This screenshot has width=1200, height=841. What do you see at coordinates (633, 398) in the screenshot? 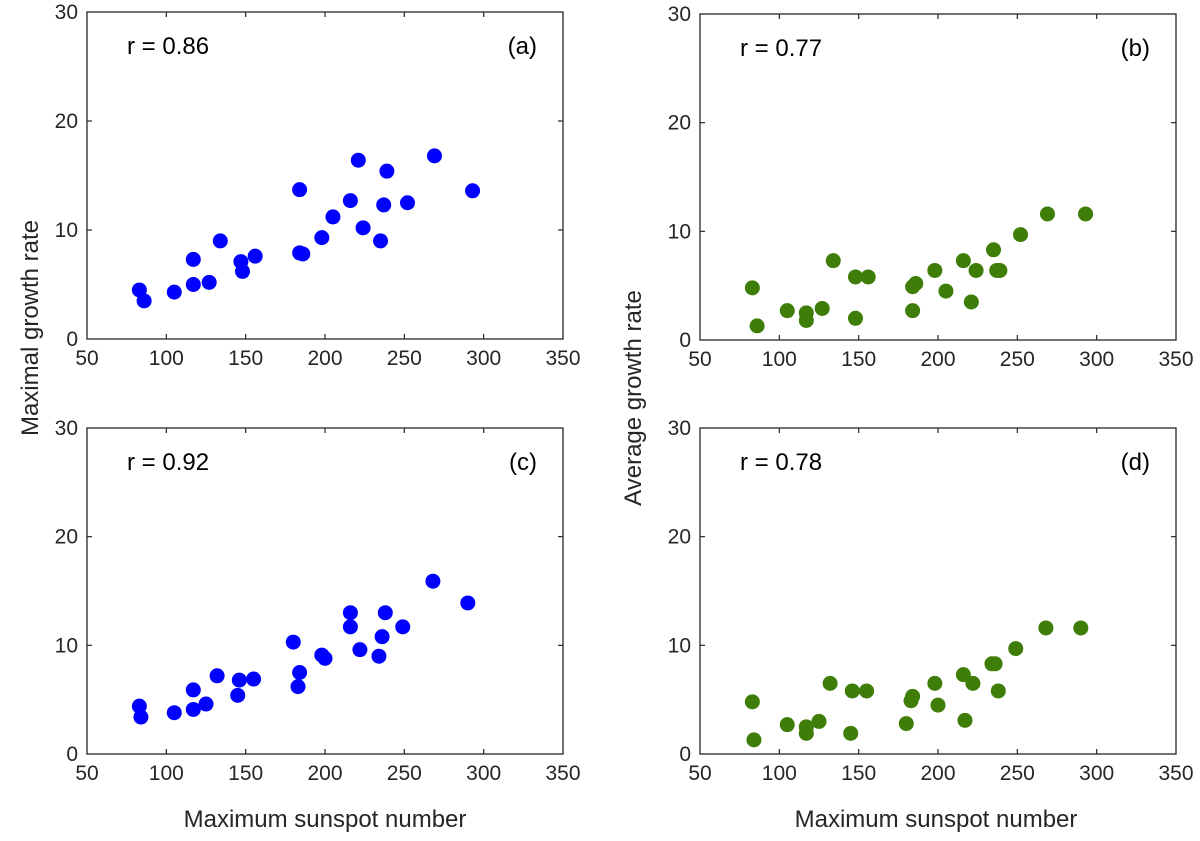
I see `y-axis-label-right: Average growth rate` at bounding box center [633, 398].